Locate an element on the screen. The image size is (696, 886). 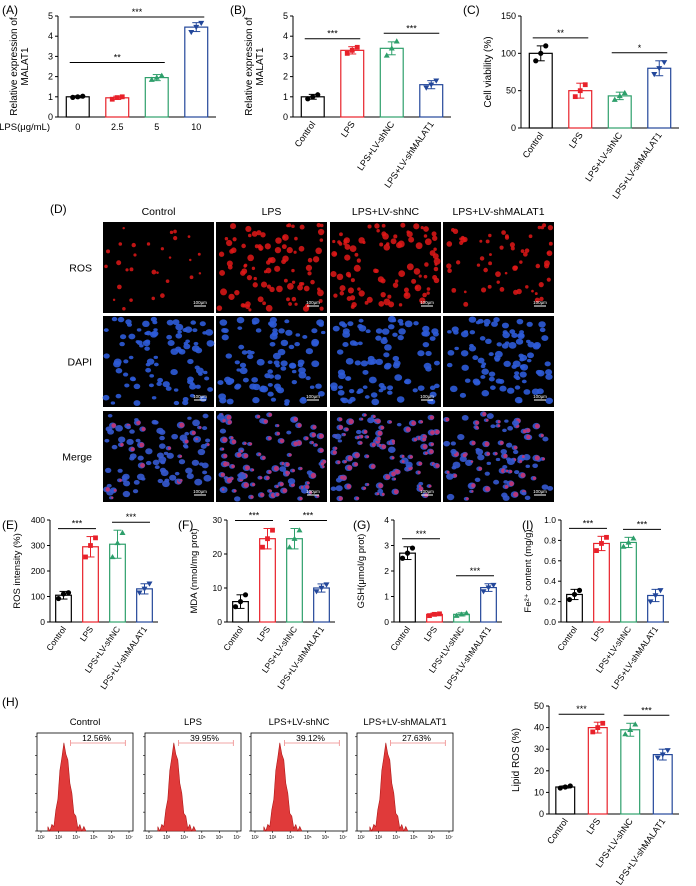
gate-percent: 27.63% is located at coordinates (416, 738).